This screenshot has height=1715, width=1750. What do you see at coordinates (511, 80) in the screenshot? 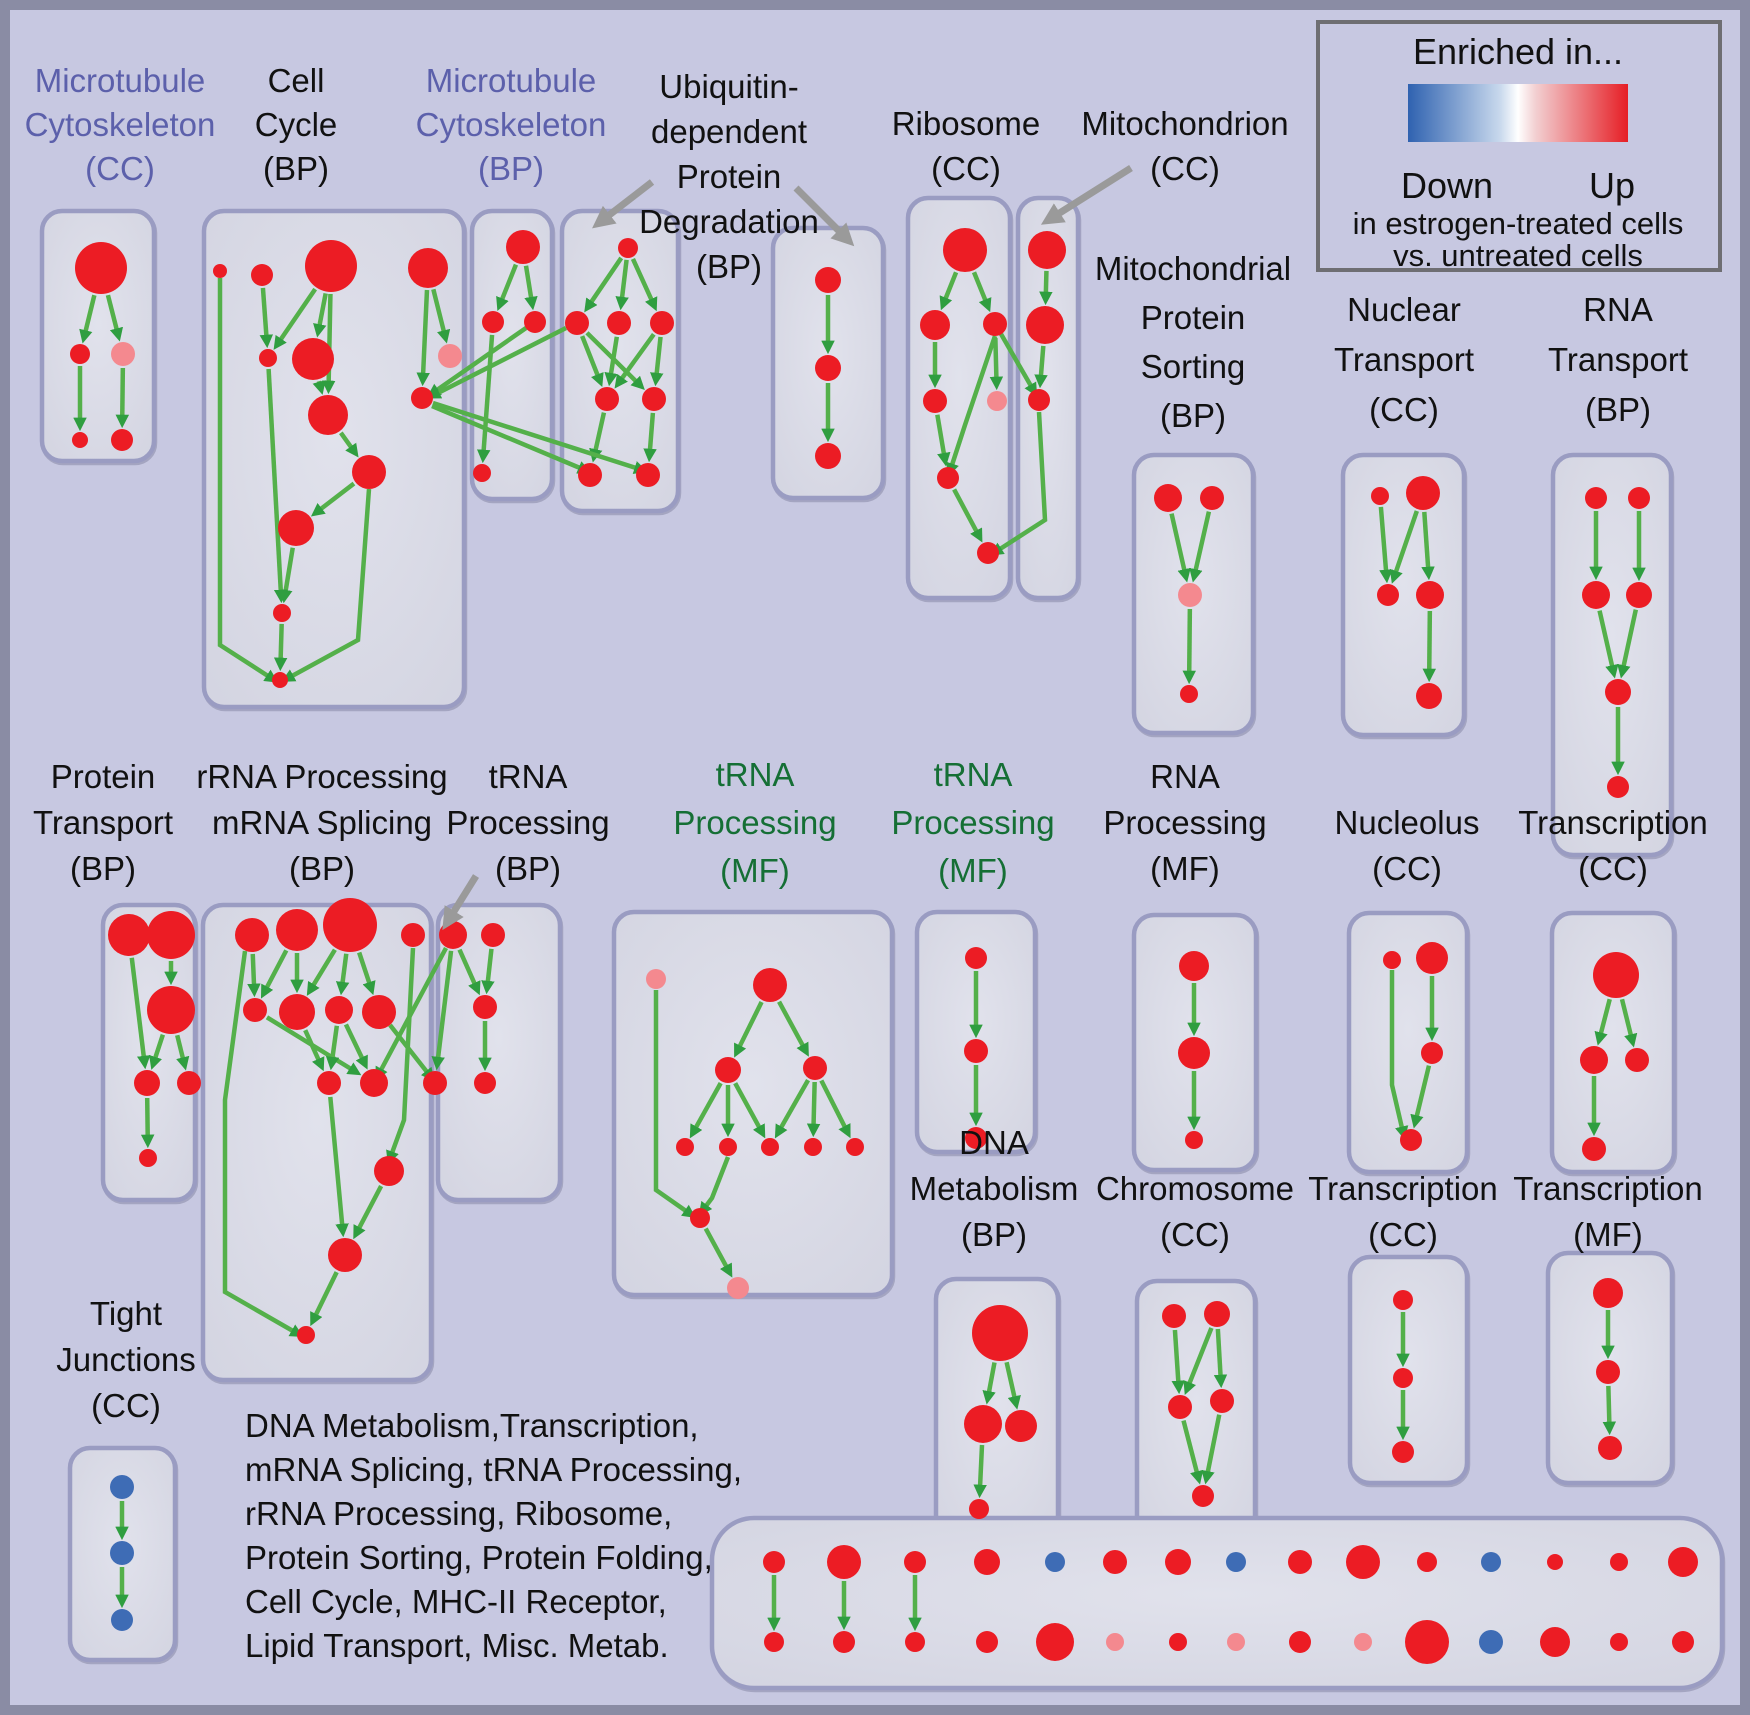
I see `cluster-label-microtubule-cytoskeleton-bp: Microtubule` at bounding box center [511, 80].